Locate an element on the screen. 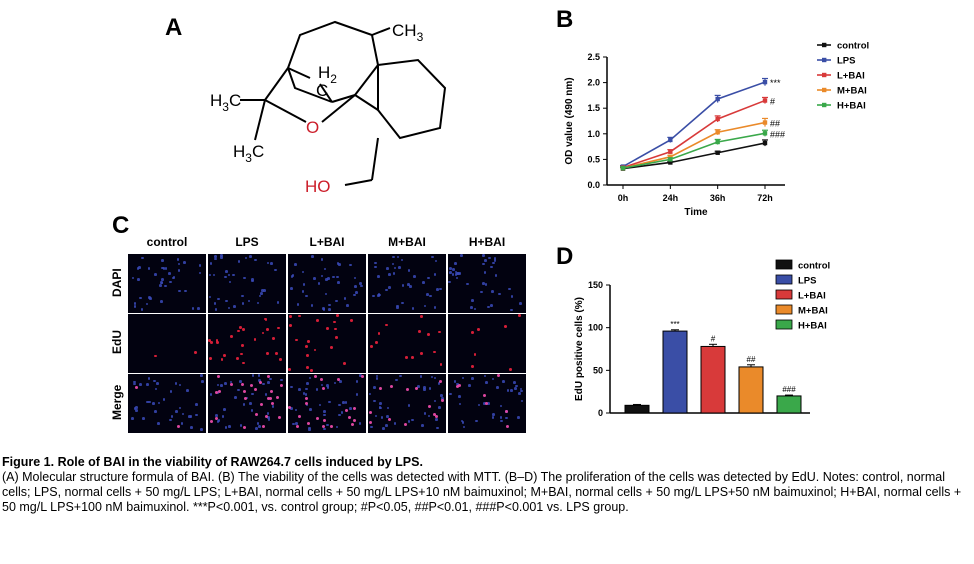  chart-d-y-title: EdU positive cells (%) is located at coordinates (579, 349).